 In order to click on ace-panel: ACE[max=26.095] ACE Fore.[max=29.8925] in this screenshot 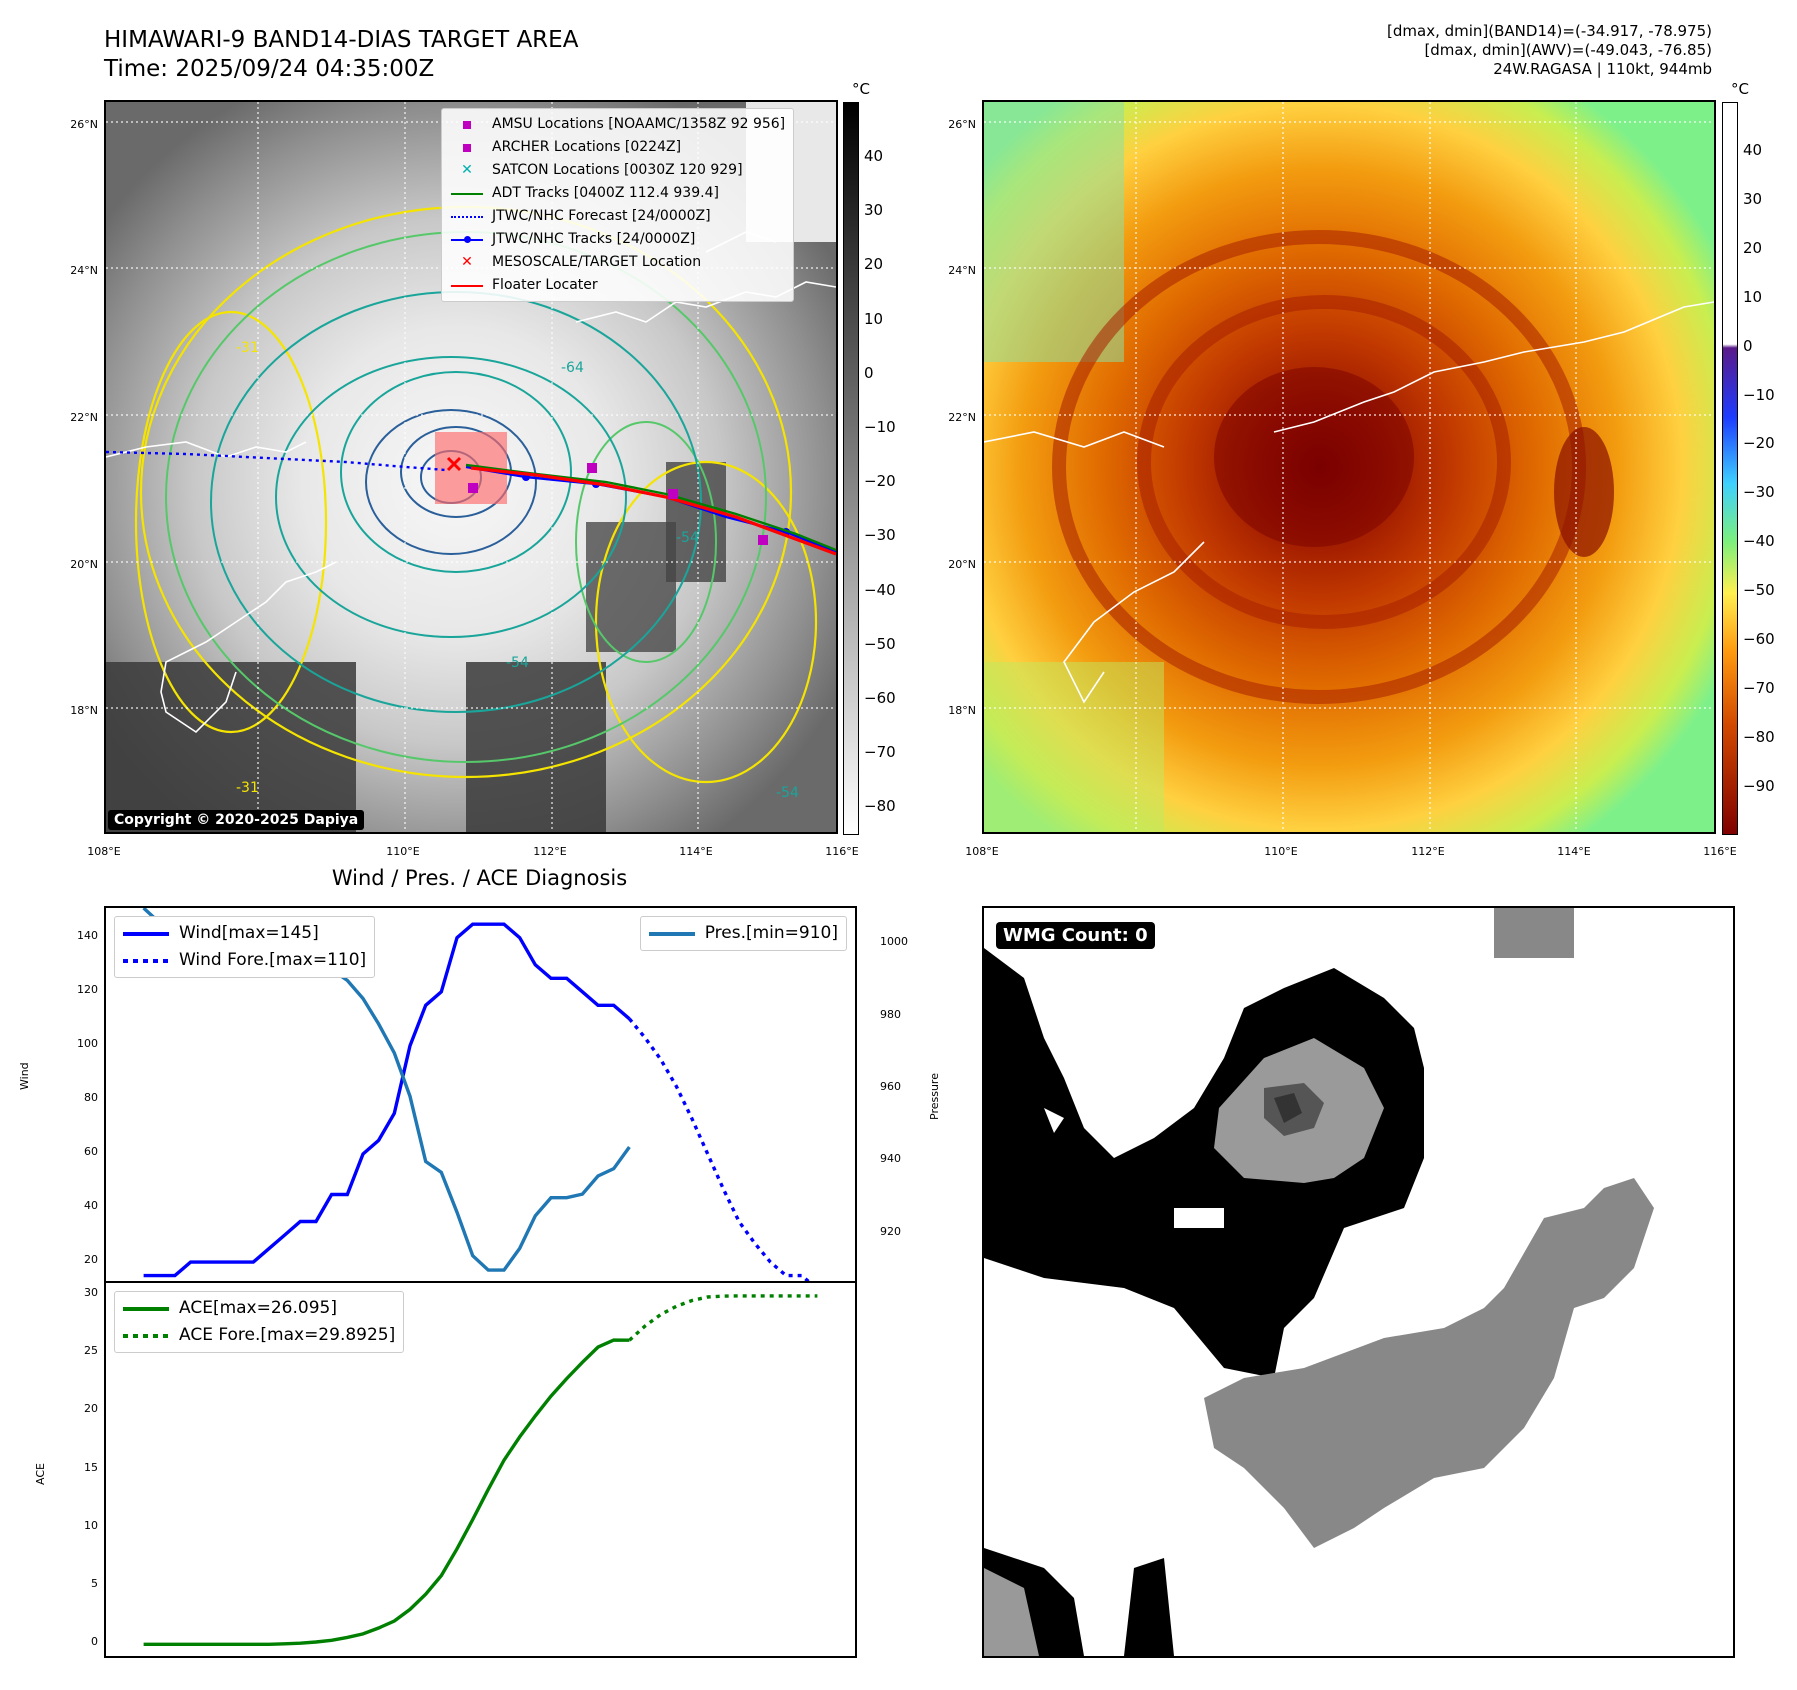, I will do `click(480, 1469)`.